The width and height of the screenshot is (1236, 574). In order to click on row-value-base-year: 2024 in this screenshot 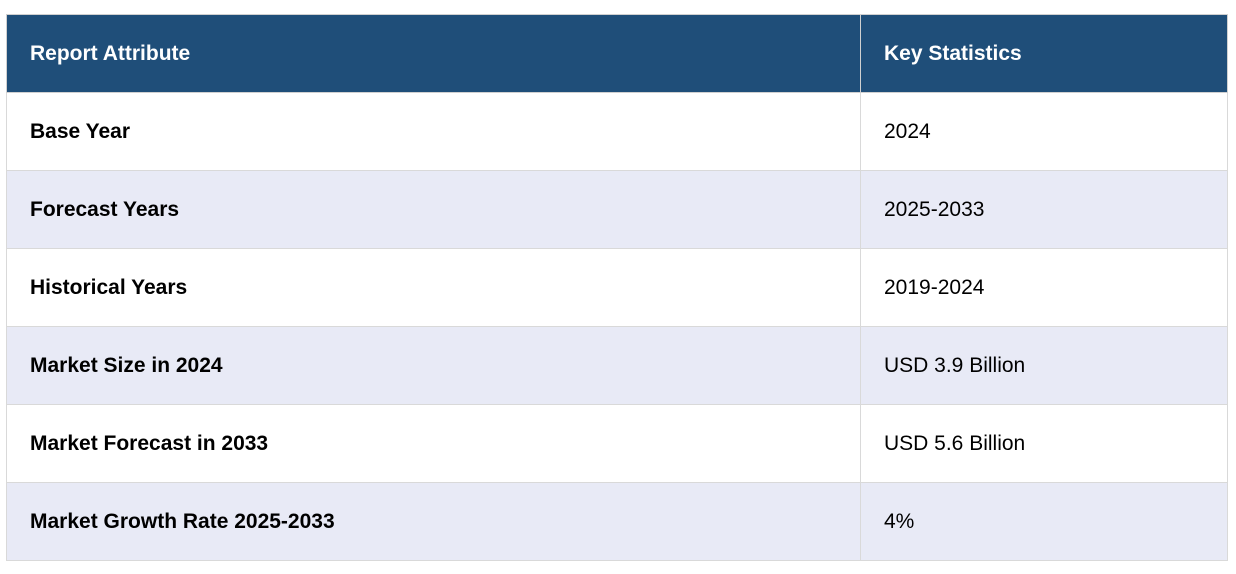, I will do `click(1044, 131)`.